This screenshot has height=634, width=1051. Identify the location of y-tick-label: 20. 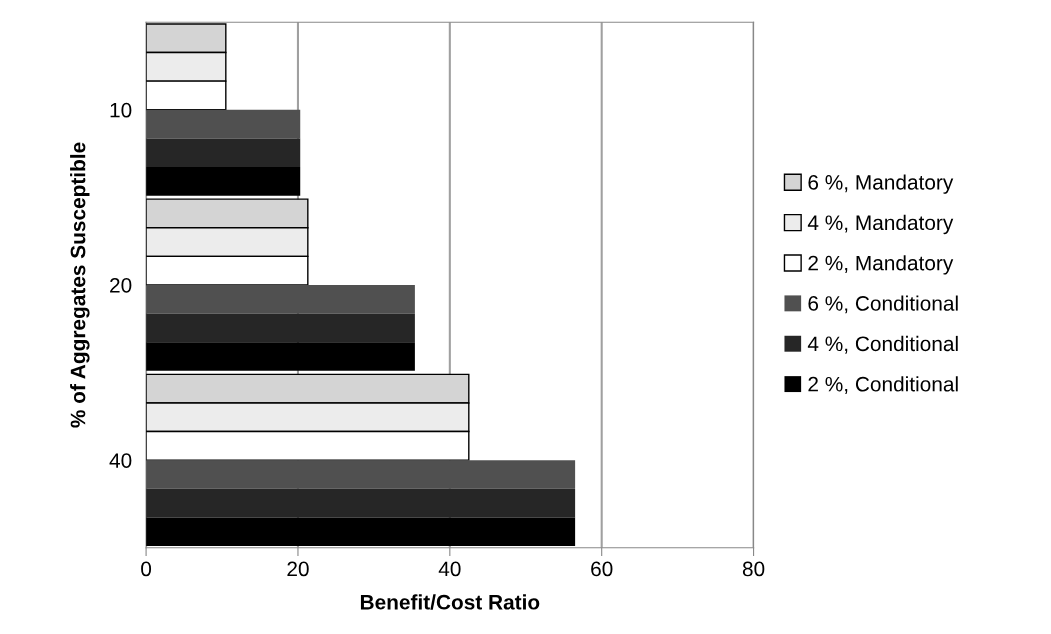
(121, 285).